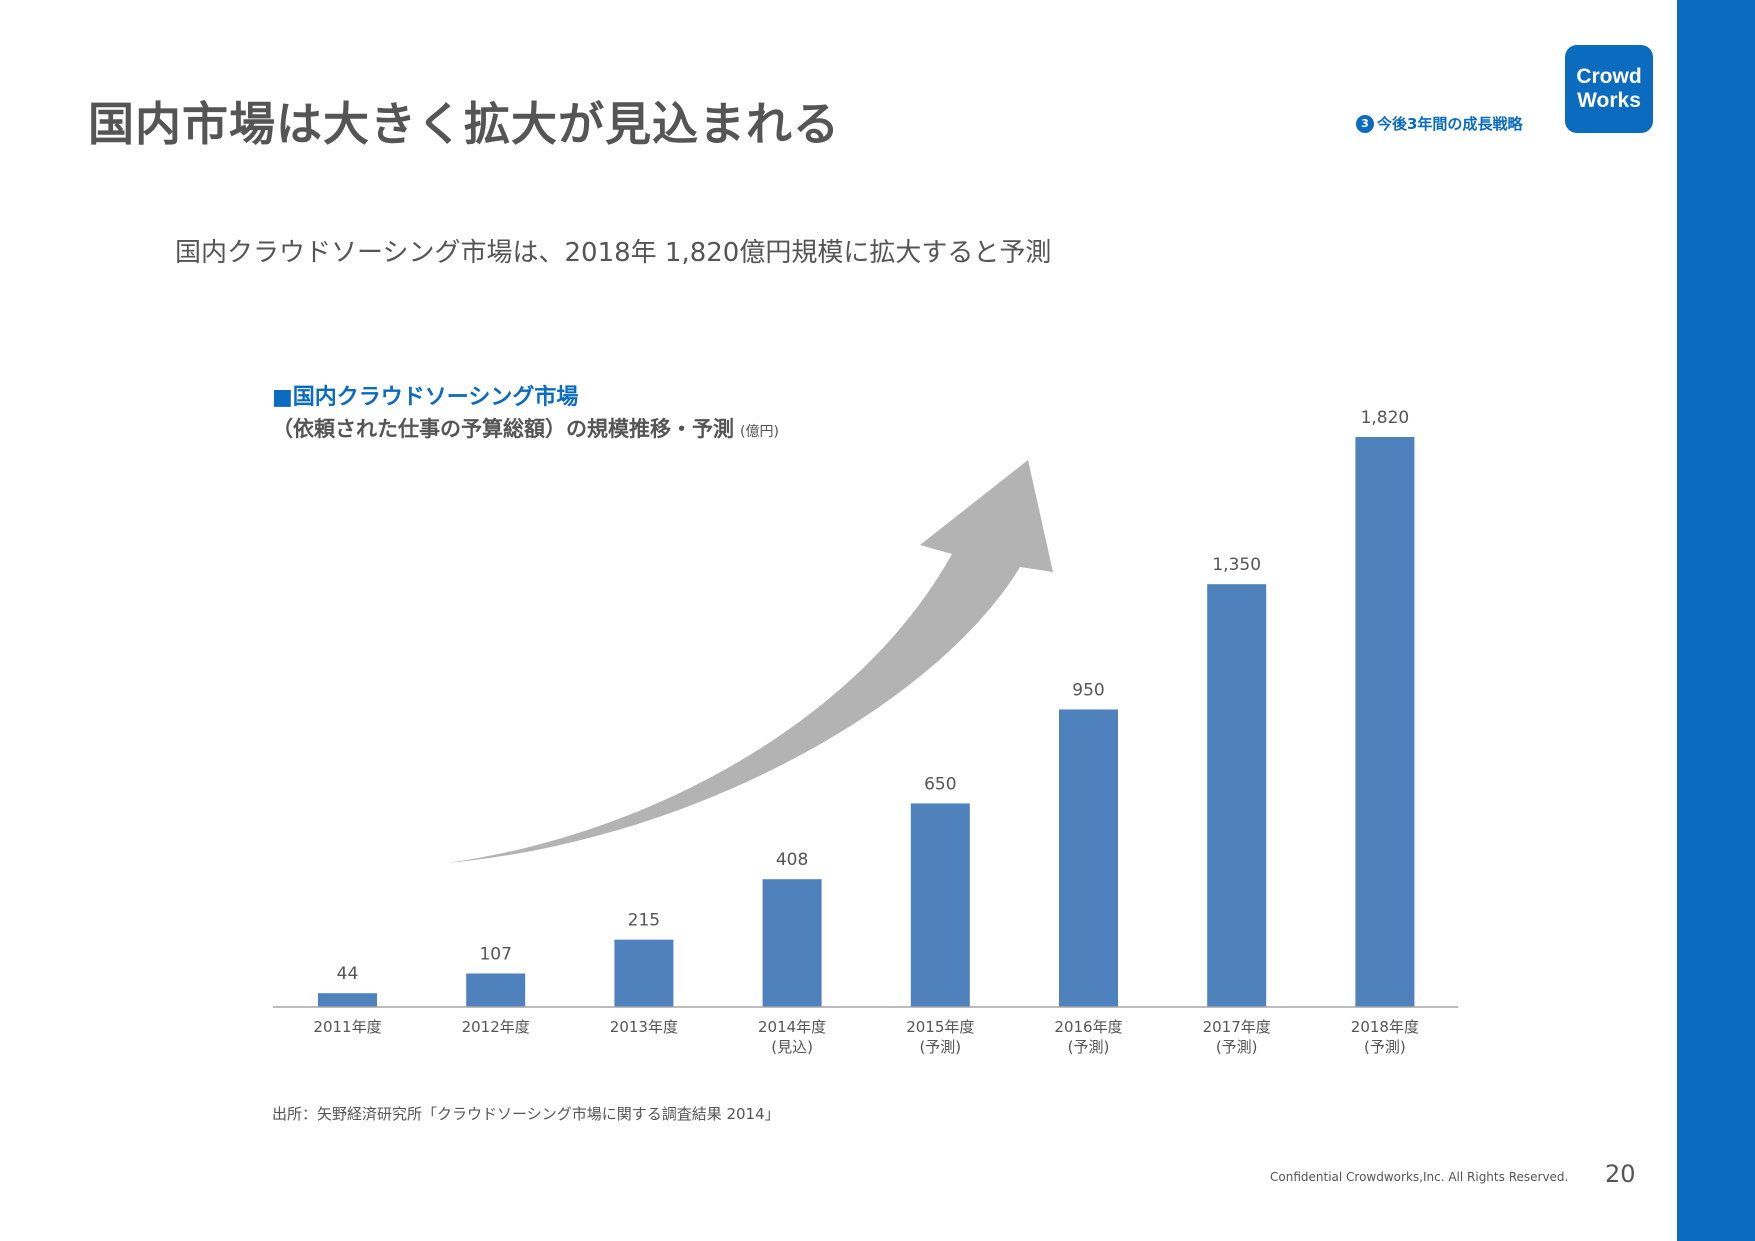 This screenshot has height=1241, width=1755. What do you see at coordinates (792, 1047) in the screenshot?
I see `x-tick-label: (見込)` at bounding box center [792, 1047].